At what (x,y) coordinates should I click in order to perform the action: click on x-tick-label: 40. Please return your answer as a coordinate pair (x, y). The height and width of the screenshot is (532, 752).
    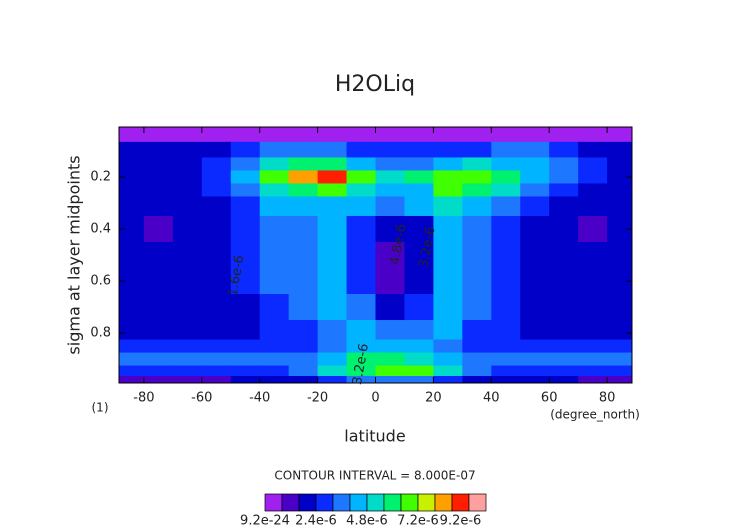
    Looking at the image, I should click on (491, 398).